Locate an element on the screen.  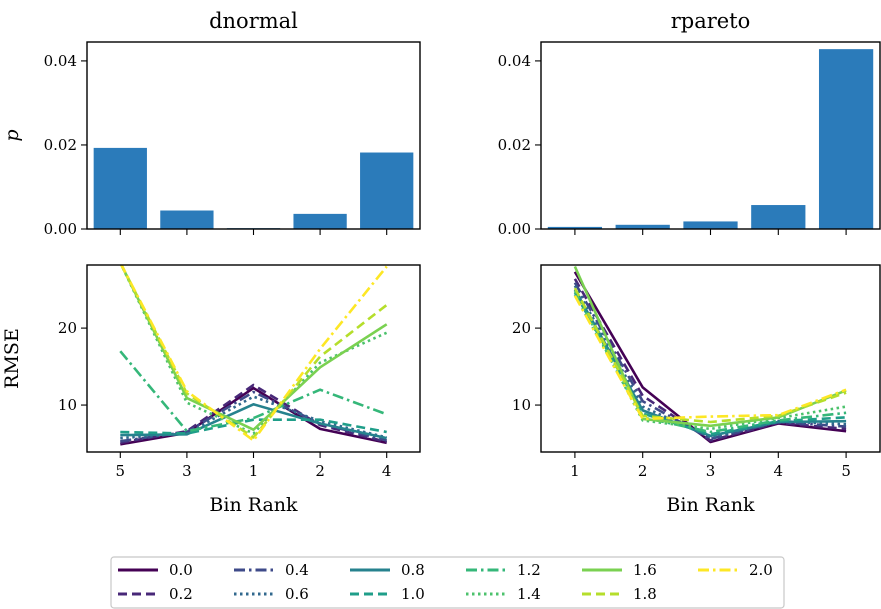
legend-box is located at coordinates (447, 582).